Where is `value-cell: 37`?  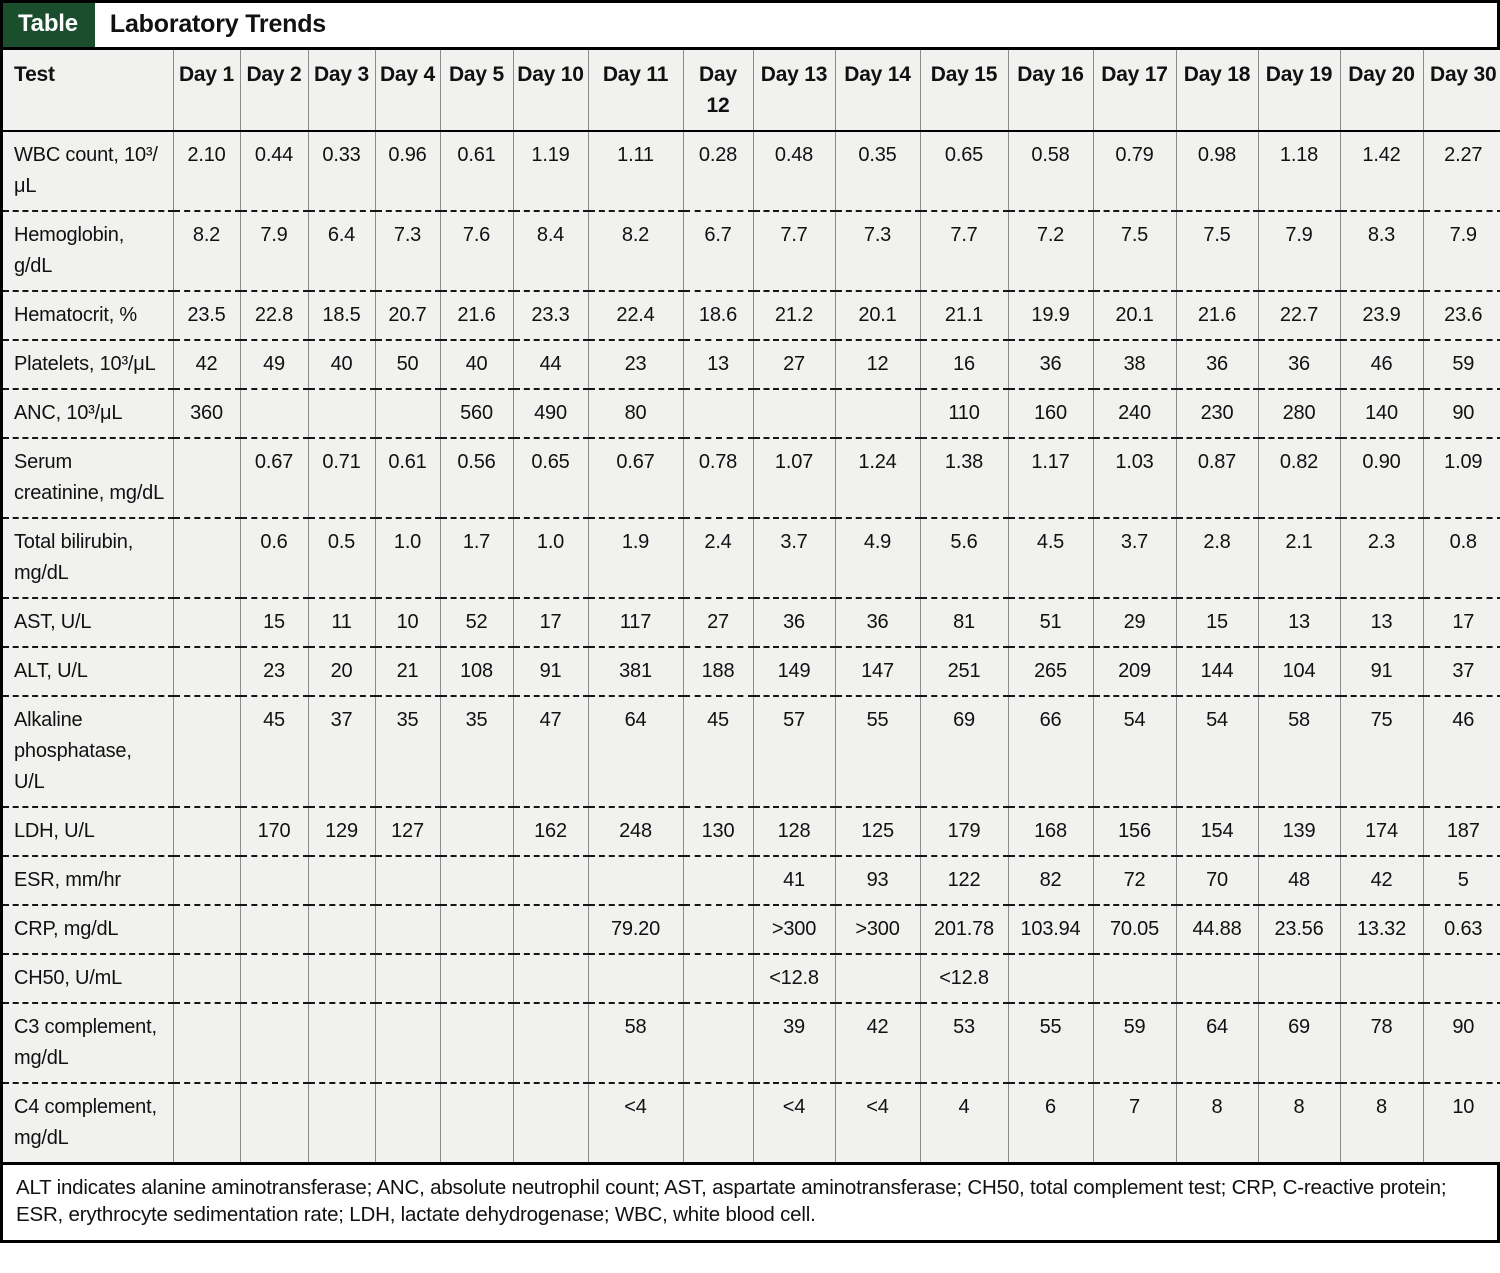 value-cell: 37 is located at coordinates (341, 751).